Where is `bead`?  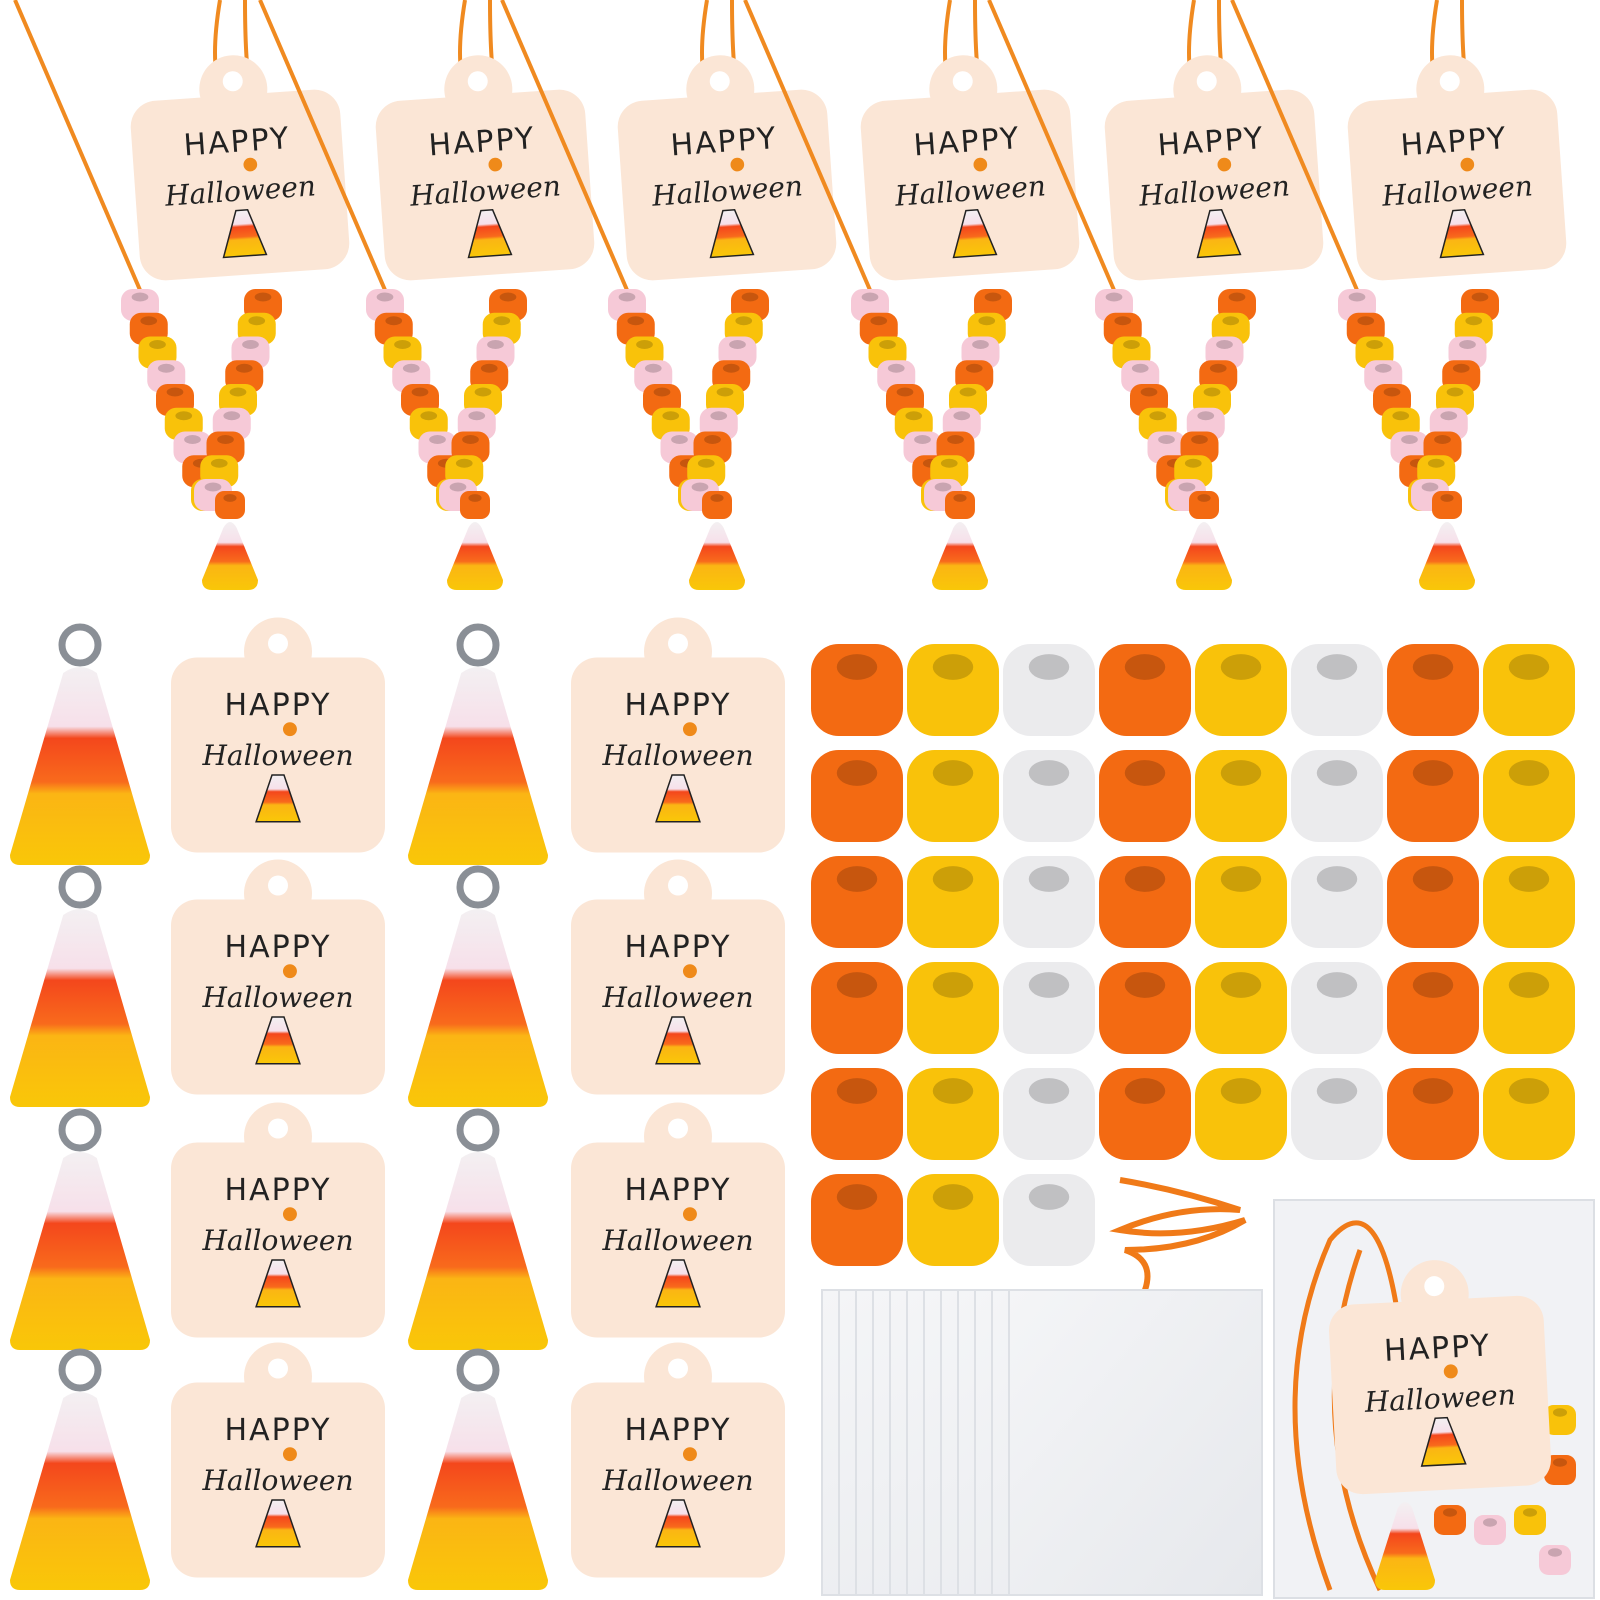
bead is located at coordinates (1447, 505).